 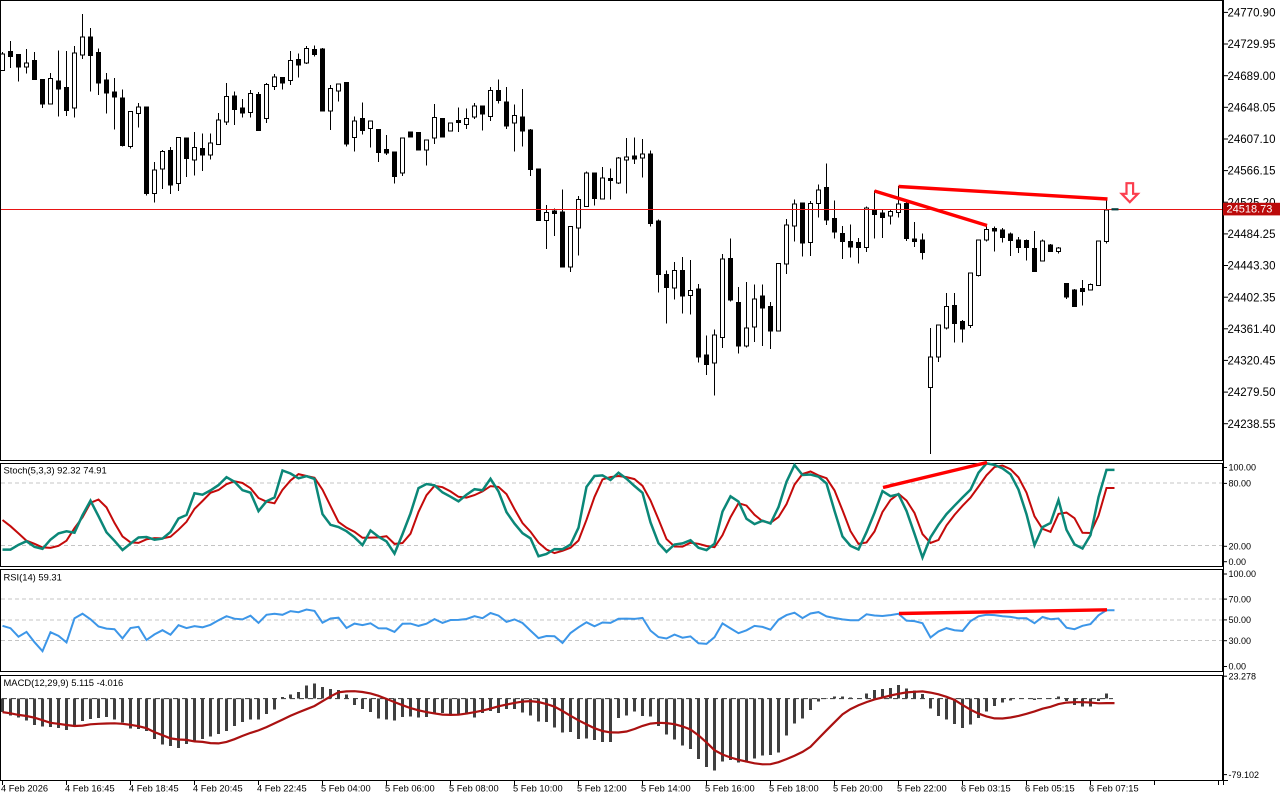 What do you see at coordinates (1240, 620) in the screenshot?
I see `svg-text: 50.00` at bounding box center [1240, 620].